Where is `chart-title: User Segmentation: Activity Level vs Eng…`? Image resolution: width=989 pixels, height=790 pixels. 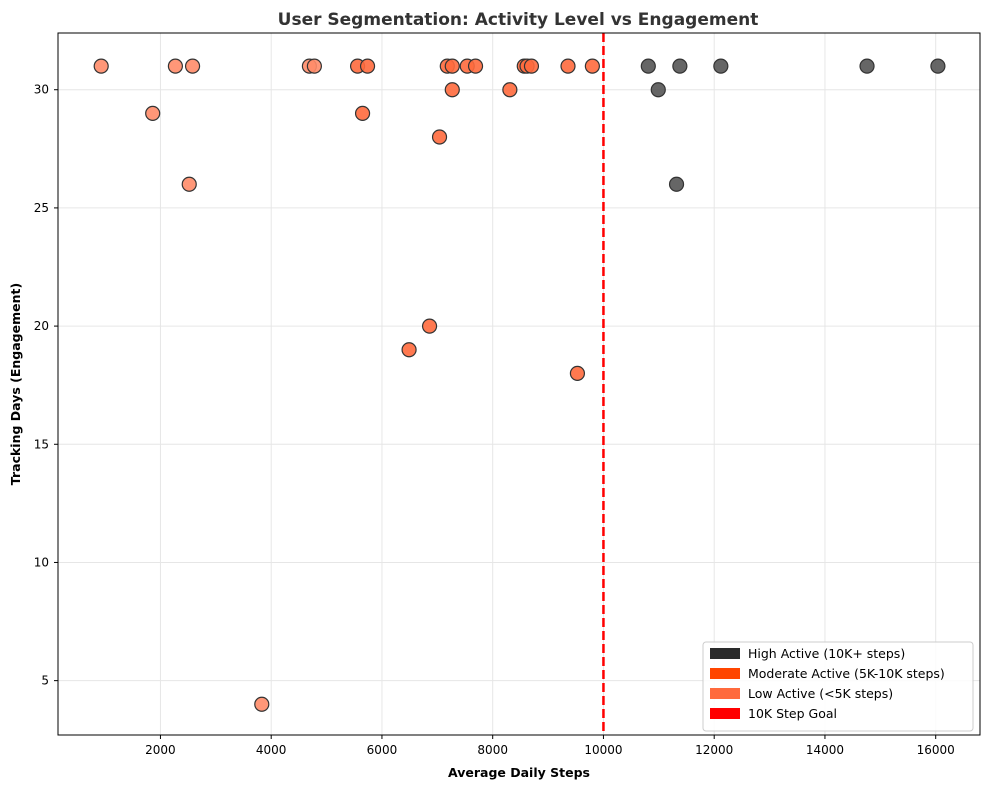 chart-title: User Segmentation: Activity Level vs Eng… is located at coordinates (518, 20).